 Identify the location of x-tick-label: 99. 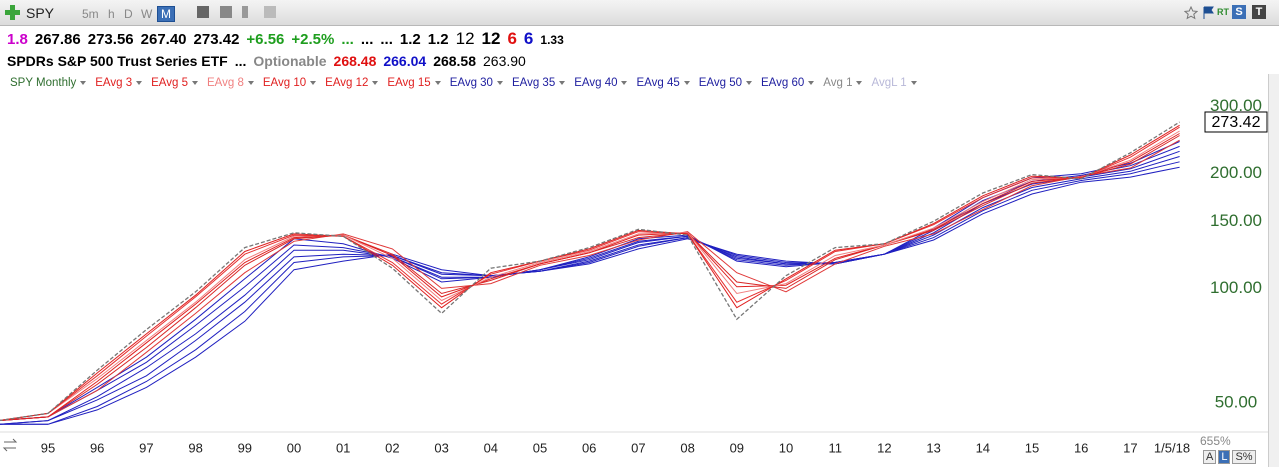
(245, 447).